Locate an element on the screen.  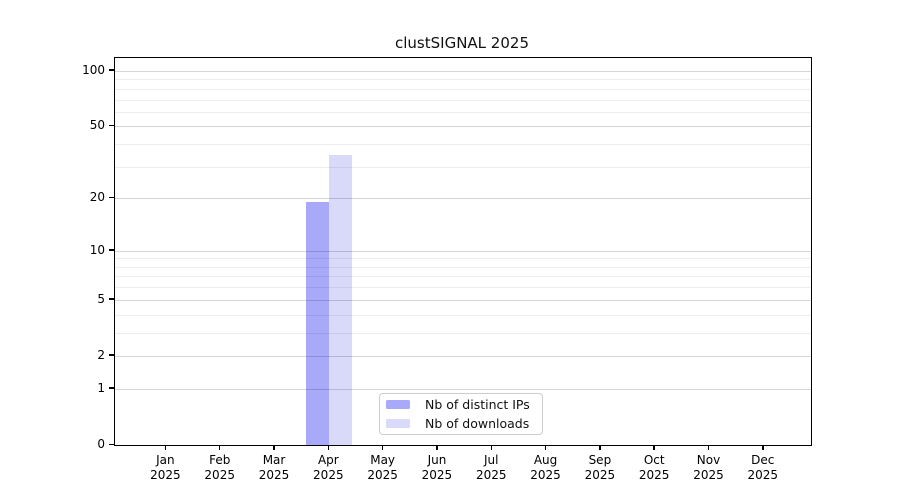
y-tick-label-50: 50 is located at coordinates (97, 125).